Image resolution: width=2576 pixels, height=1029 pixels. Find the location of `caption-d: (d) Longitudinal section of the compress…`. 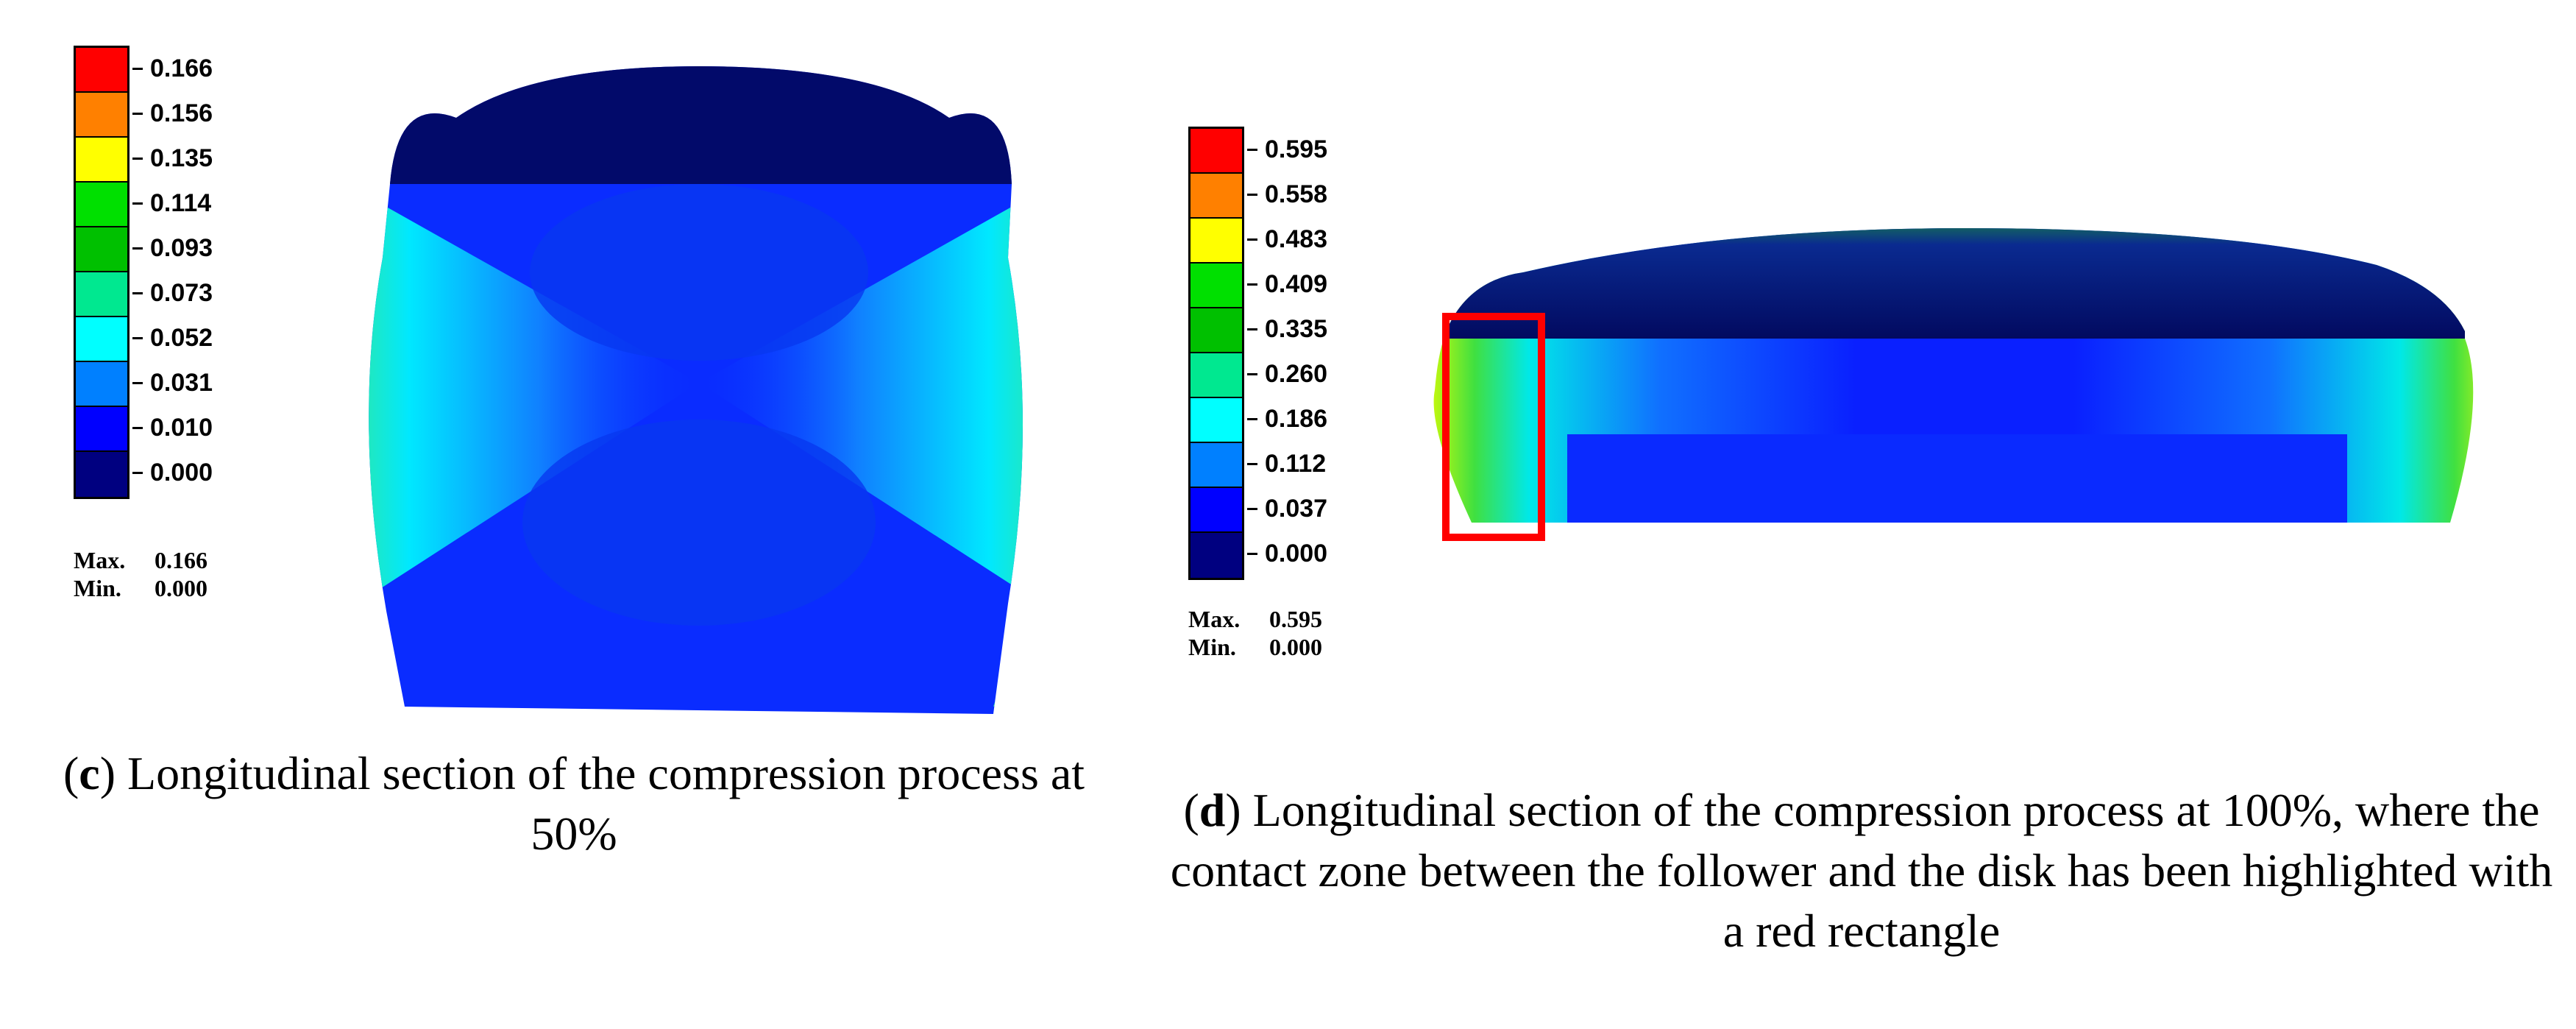

caption-d: (d) Longitudinal section of the compress… is located at coordinates (1862, 870).